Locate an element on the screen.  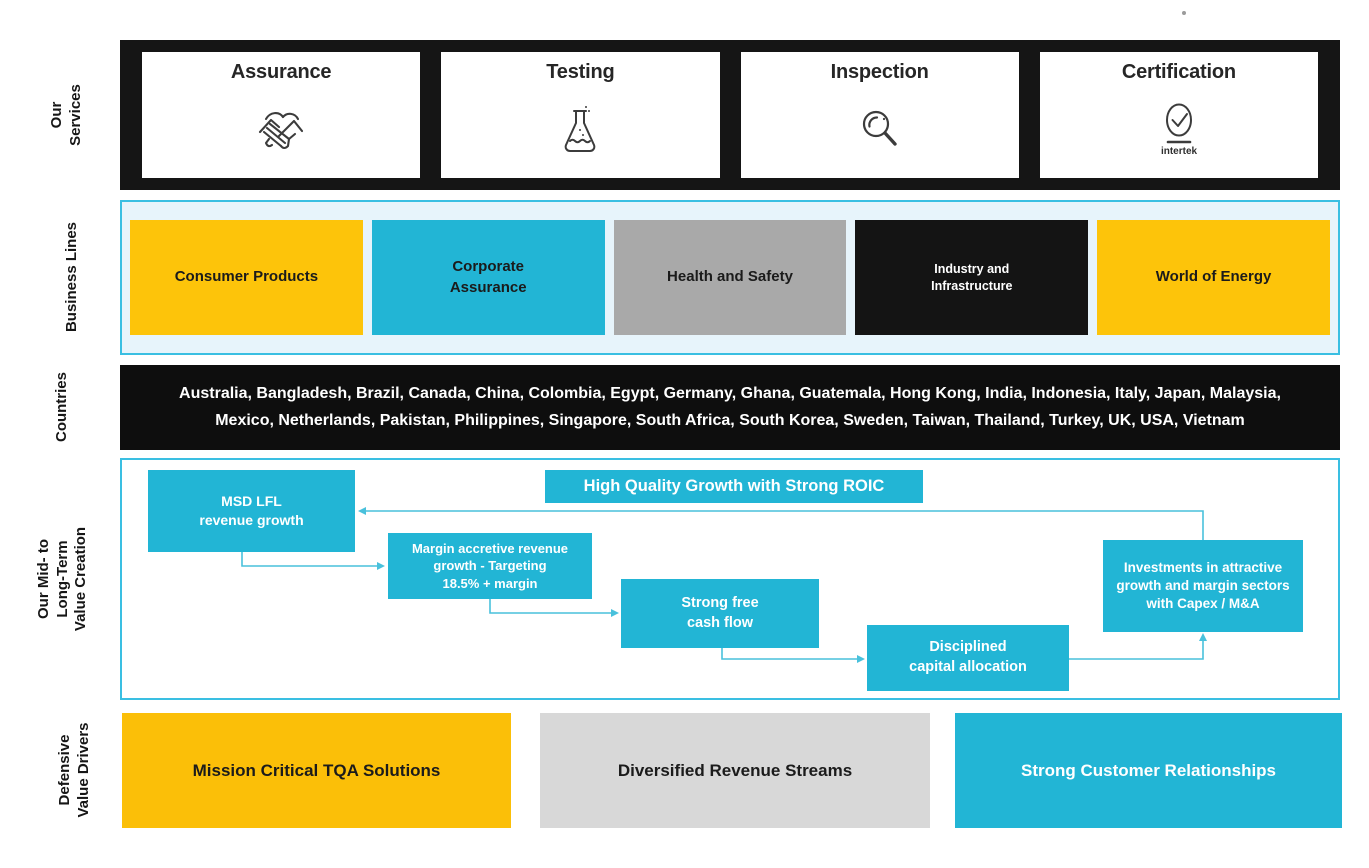
flow-box-disciplined-capital-allocation: Disciplined capital allocation is located at coordinates (968, 658).